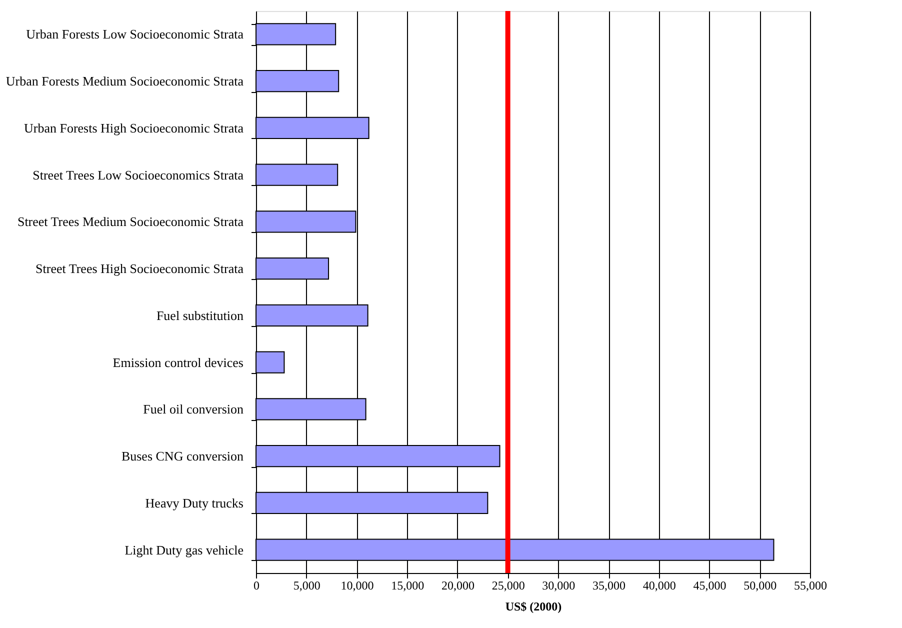  What do you see at coordinates (357, 585) in the screenshot?
I see `x-tick-label: 10,000` at bounding box center [357, 585].